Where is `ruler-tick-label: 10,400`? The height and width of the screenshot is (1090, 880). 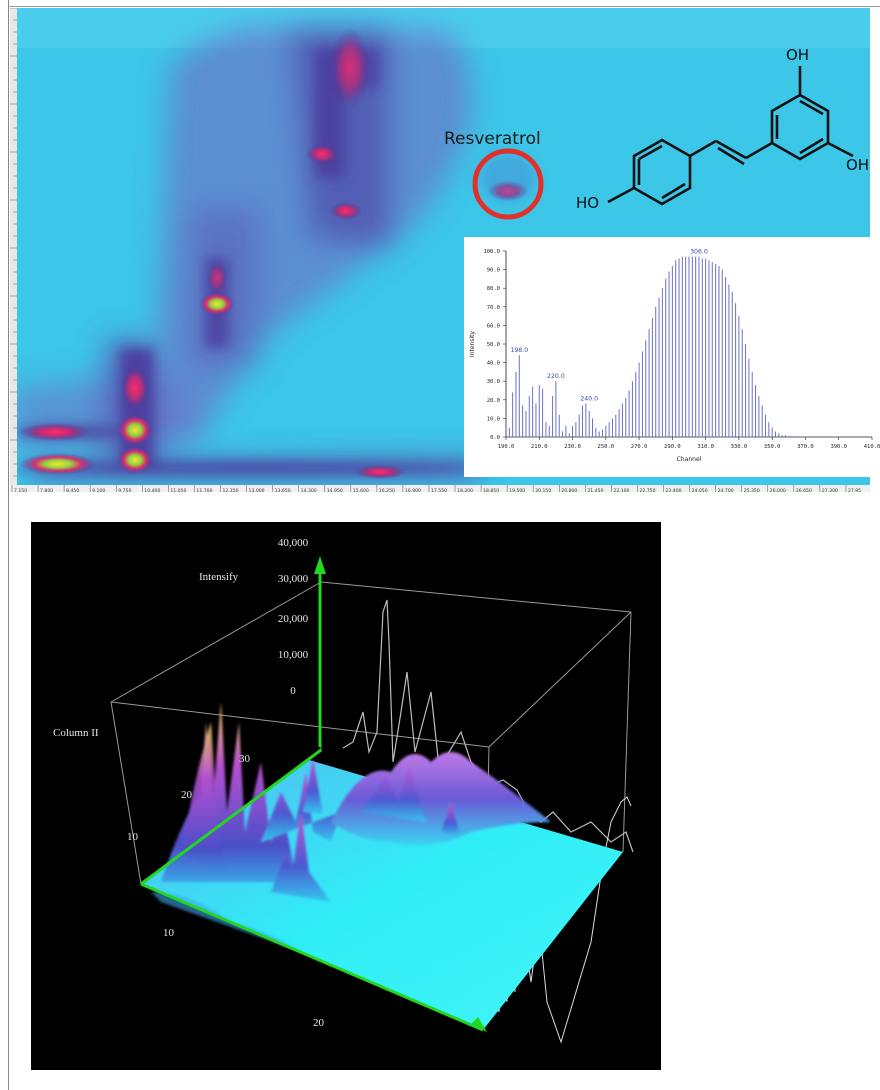 ruler-tick-label: 10,400 is located at coordinates (152, 490).